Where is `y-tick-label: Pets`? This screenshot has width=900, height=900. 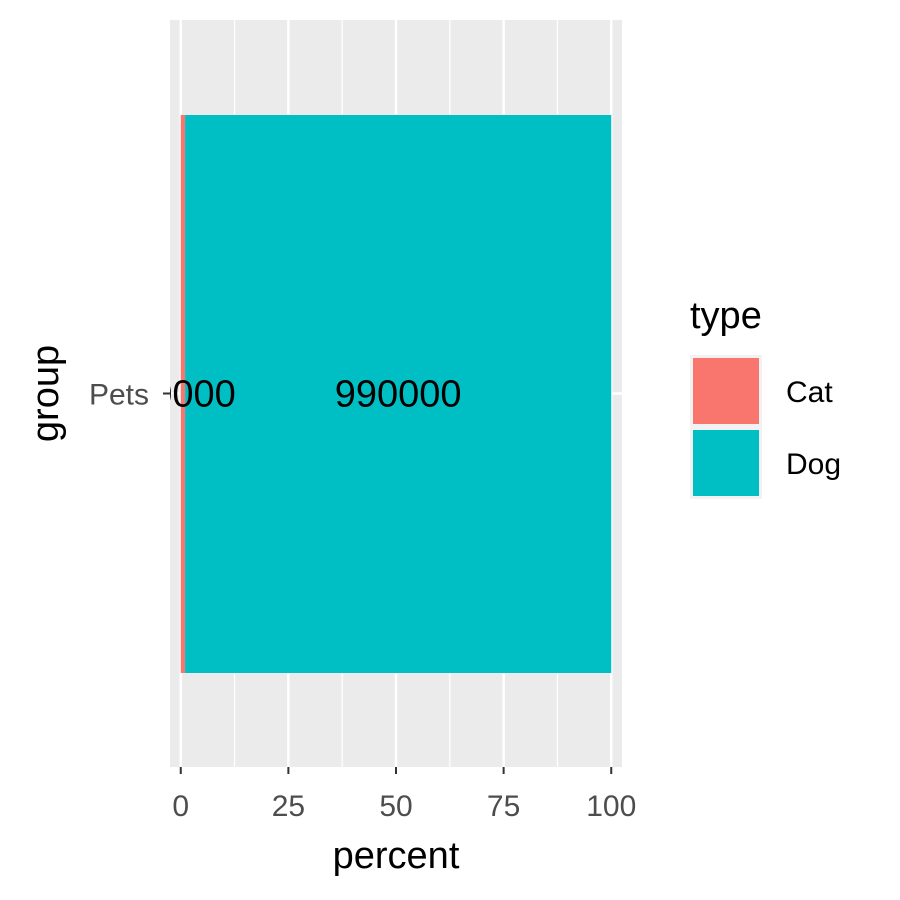 y-tick-label: Pets is located at coordinates (119, 395).